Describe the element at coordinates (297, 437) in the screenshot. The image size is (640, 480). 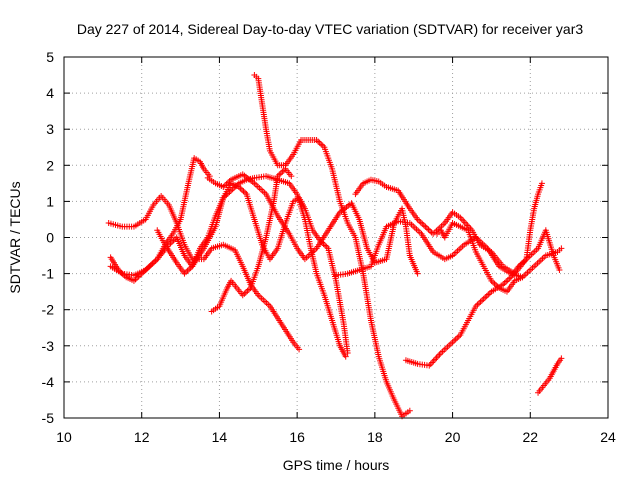
I see `x-tick-label: 16` at that location.